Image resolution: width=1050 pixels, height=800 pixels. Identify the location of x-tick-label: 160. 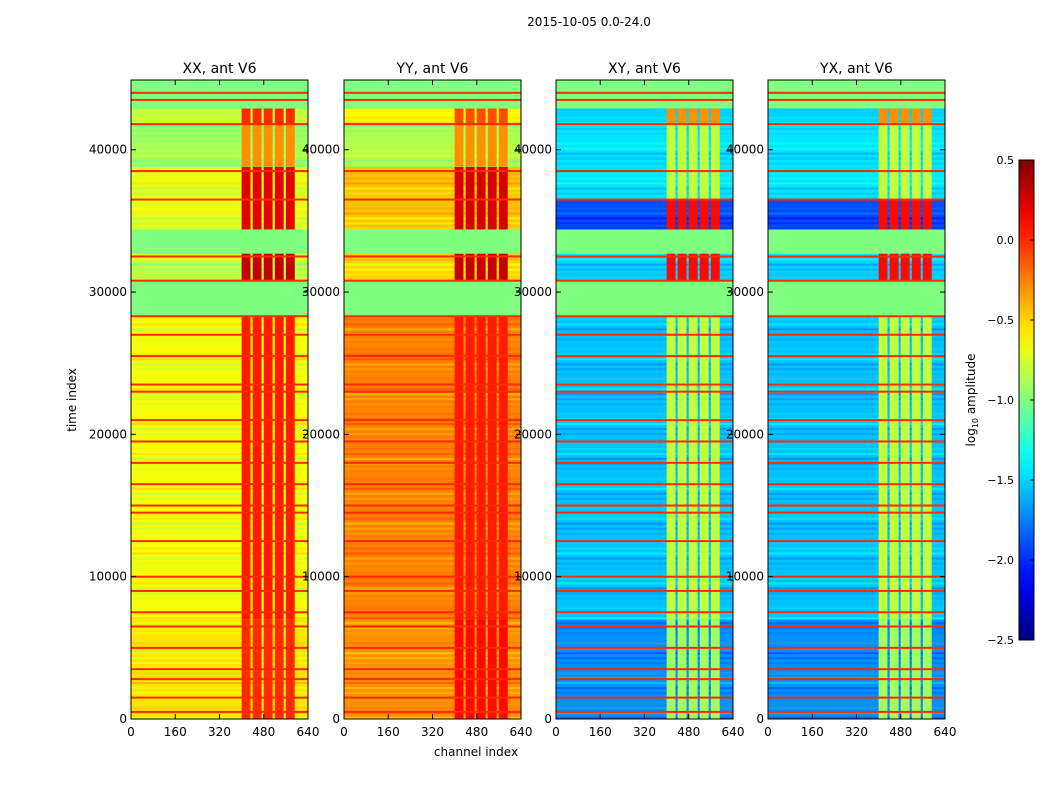
(175, 732).